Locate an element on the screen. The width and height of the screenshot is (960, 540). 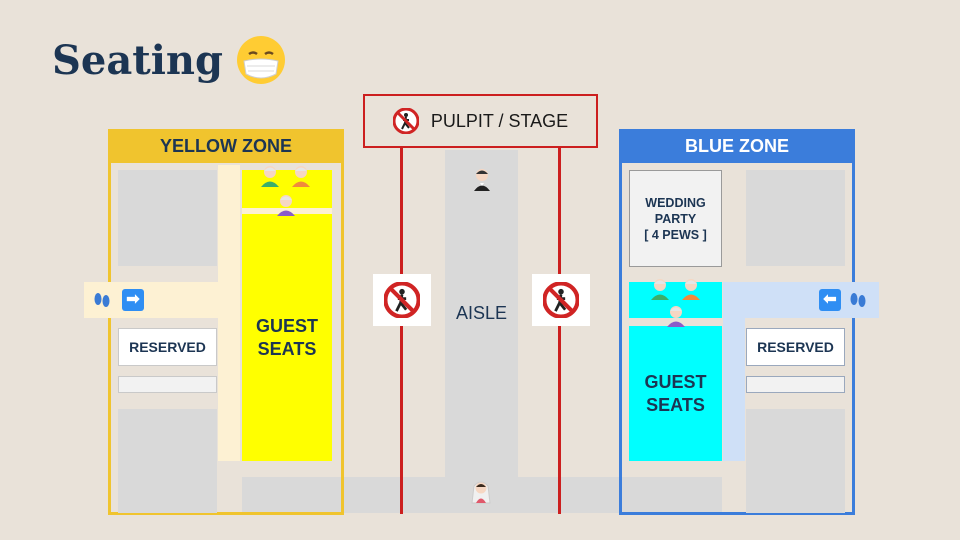
yellow-zone-label: YELLOW ZONE is located at coordinates (226, 145).